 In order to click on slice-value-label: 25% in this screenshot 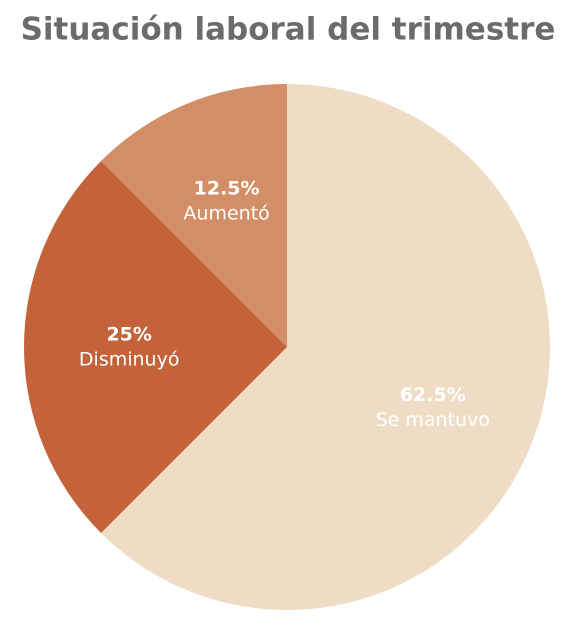, I will do `click(128, 335)`.